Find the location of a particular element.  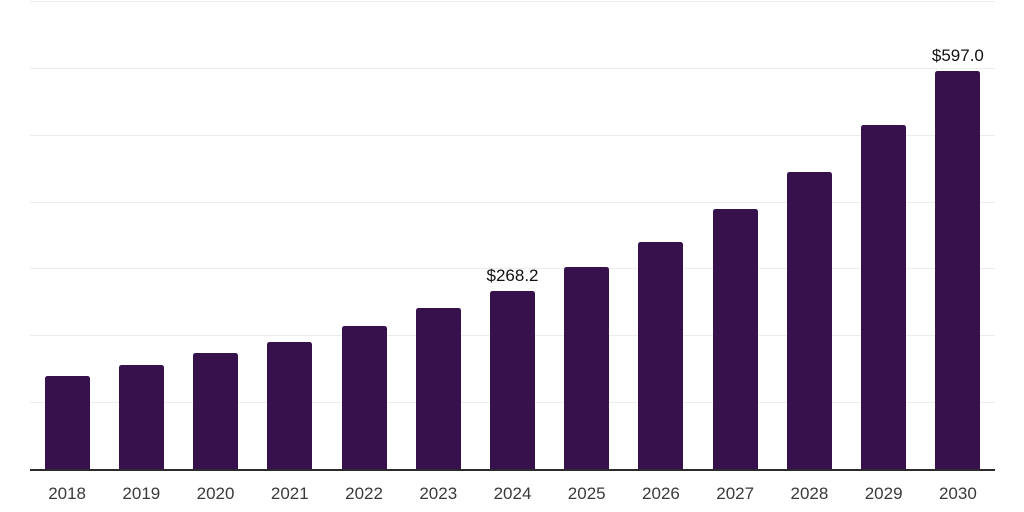

x-tick-label-2022: 2022 is located at coordinates (364, 493).